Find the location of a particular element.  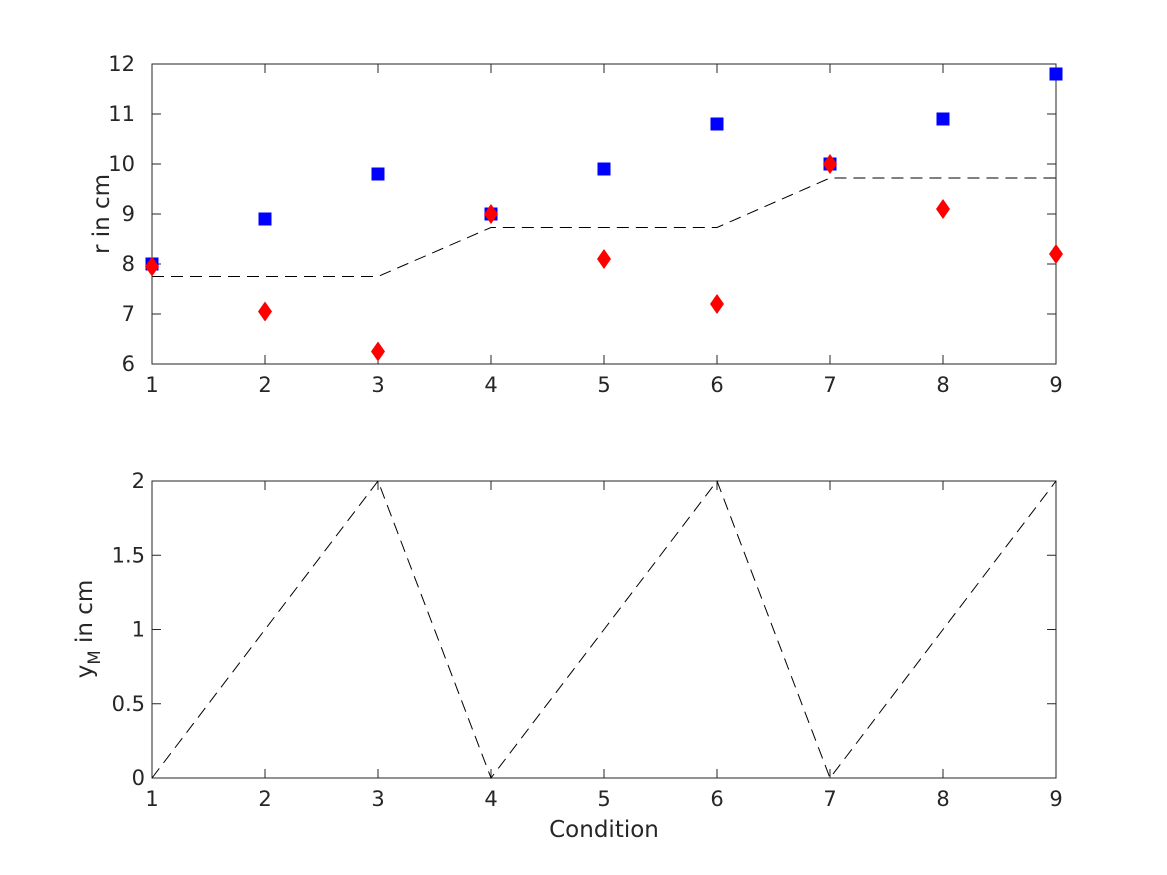

bottom-plot-ylabel-rest: in cm is located at coordinates (85, 615).